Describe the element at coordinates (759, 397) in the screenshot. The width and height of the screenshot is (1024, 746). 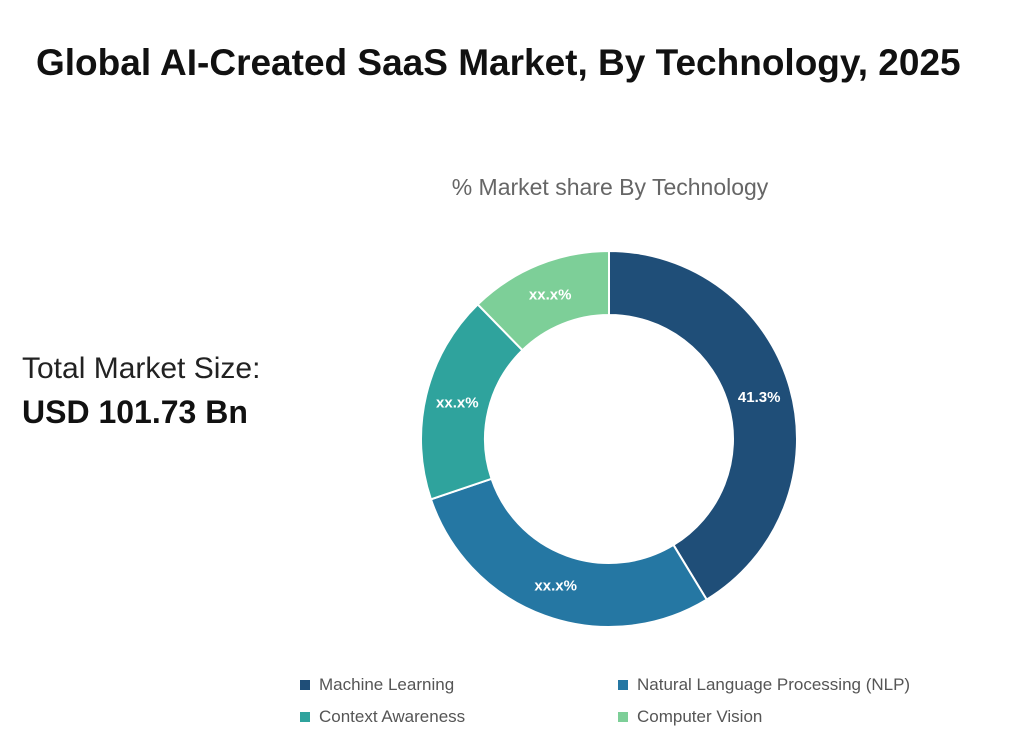
I see `slice-data-label: 41.3%` at that location.